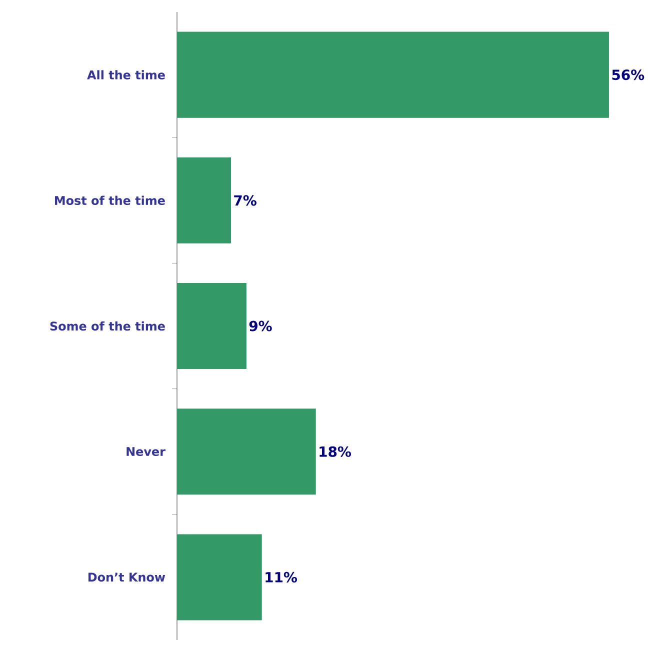  Describe the element at coordinates (281, 577) in the screenshot. I see `data-label: 11%` at that location.